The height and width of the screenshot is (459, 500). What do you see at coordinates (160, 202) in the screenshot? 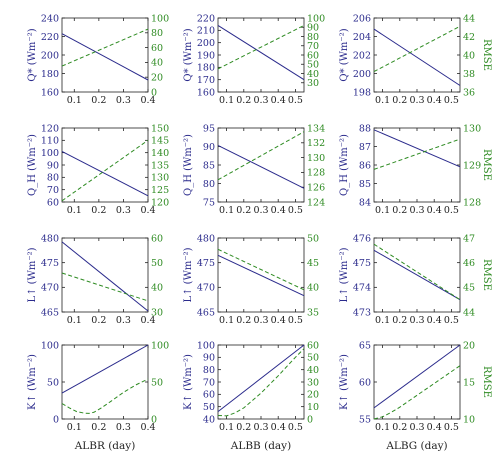
I see `y-tick-label-right: 120` at bounding box center [160, 202].